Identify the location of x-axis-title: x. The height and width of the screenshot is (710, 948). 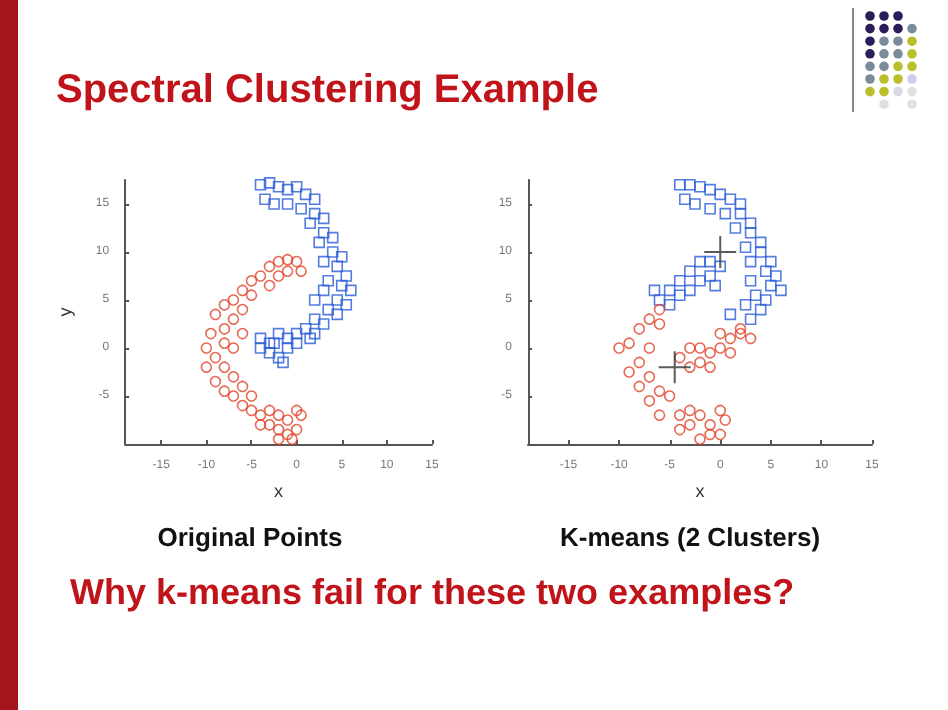
(279, 490).